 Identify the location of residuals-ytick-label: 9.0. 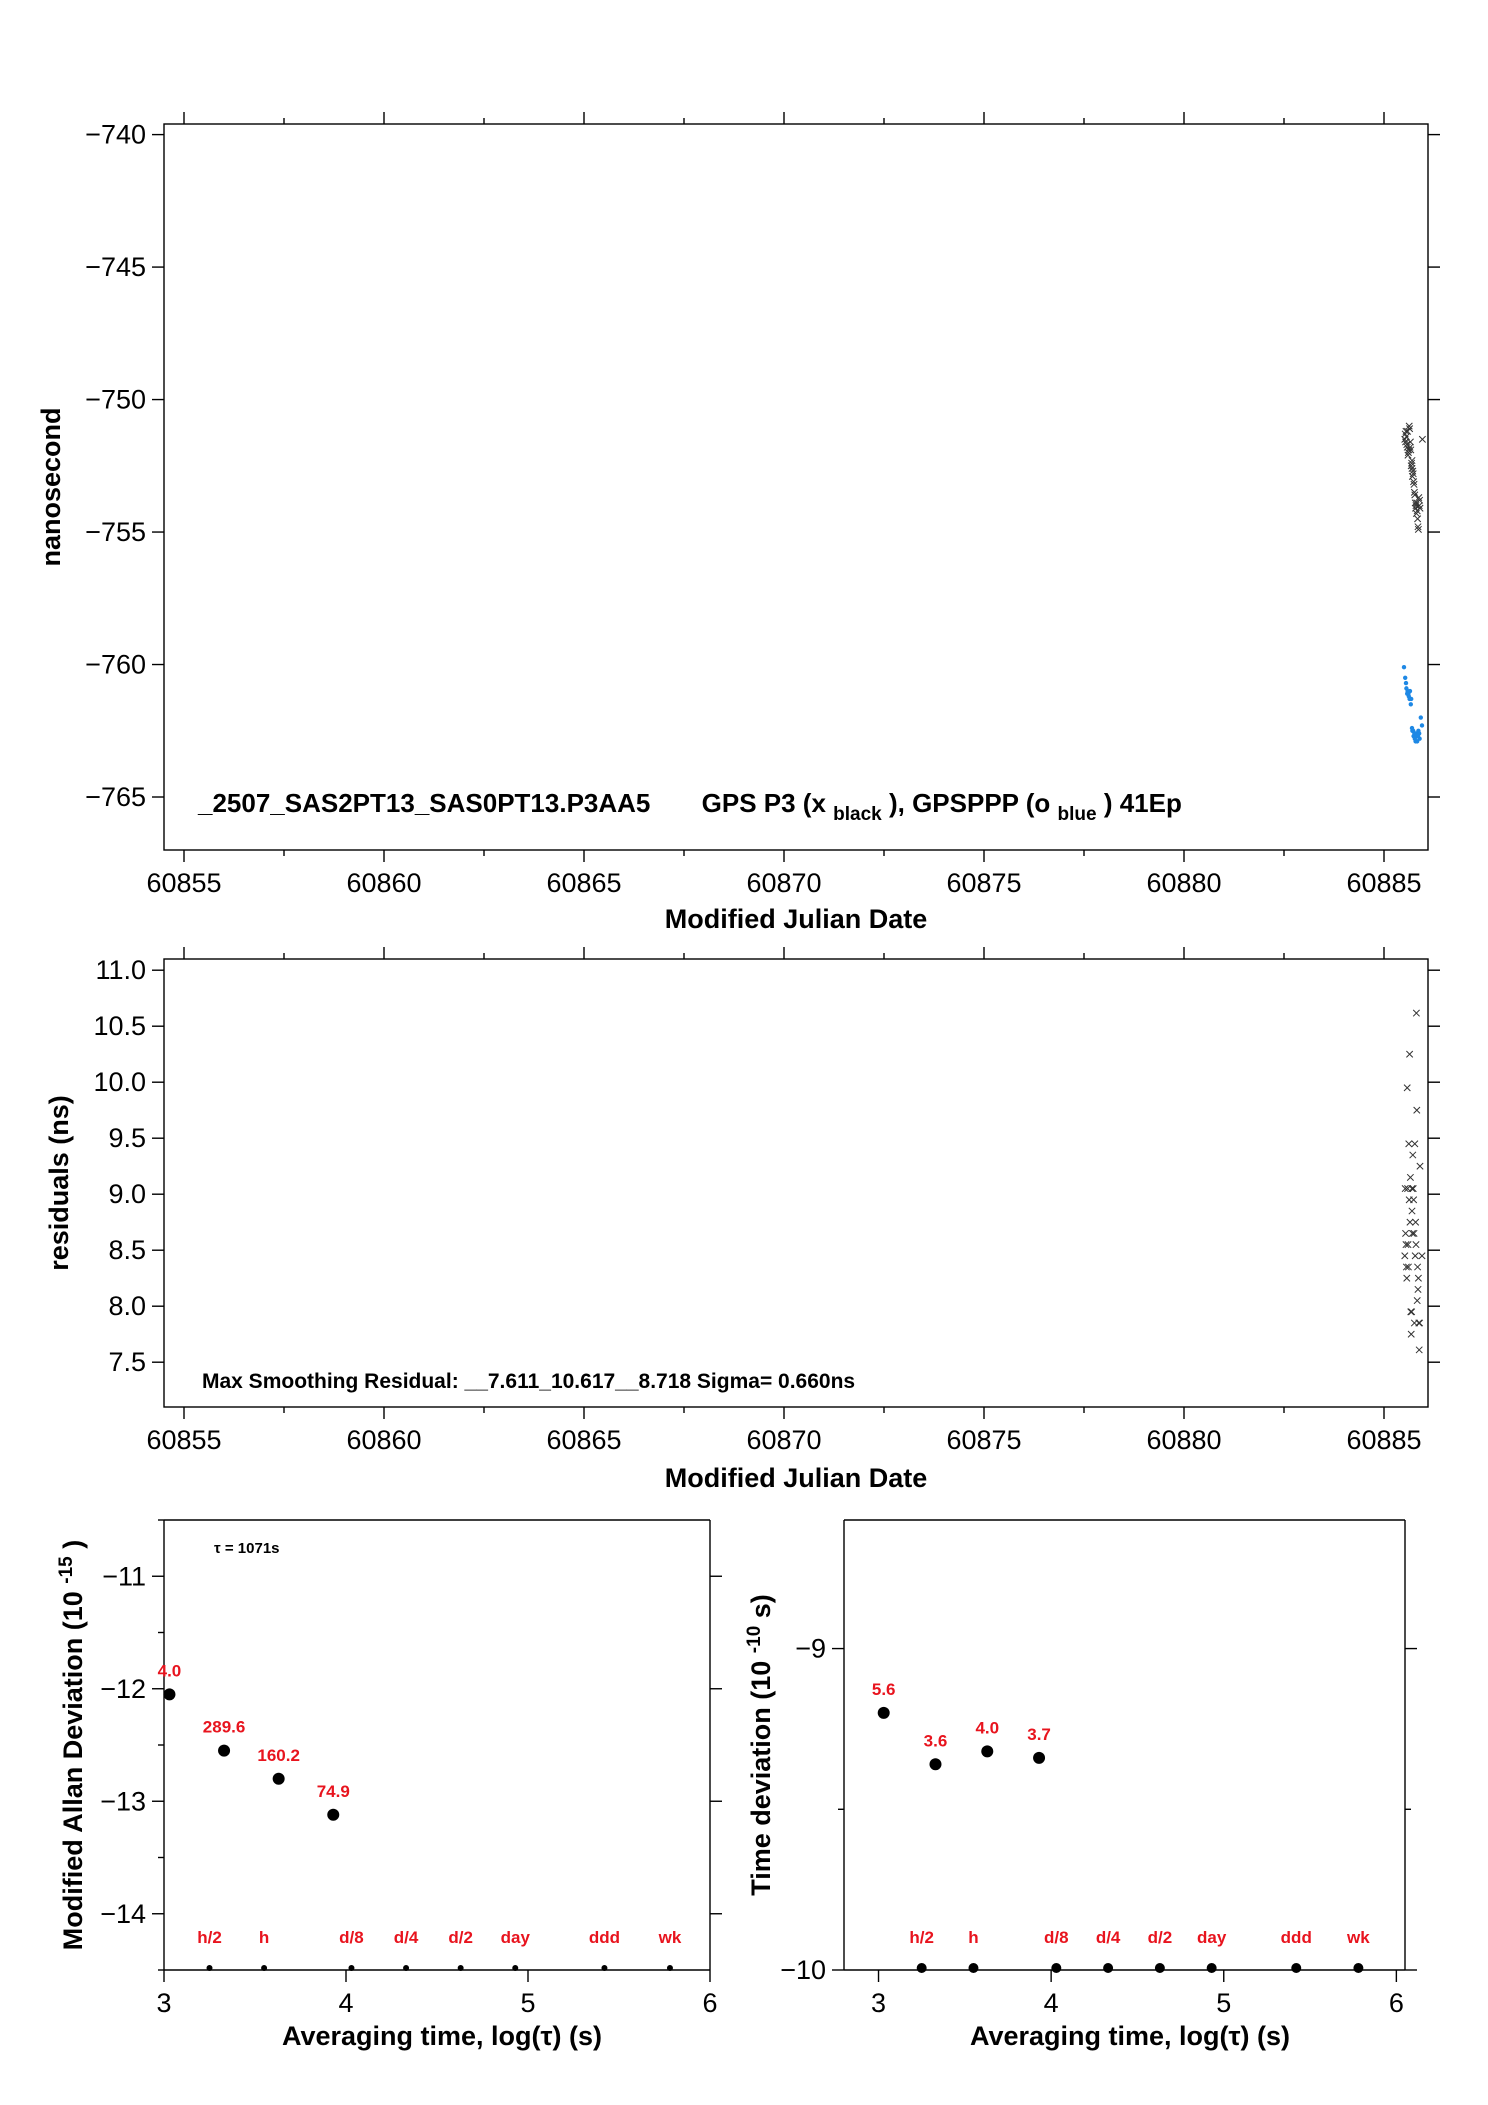
(127, 1194).